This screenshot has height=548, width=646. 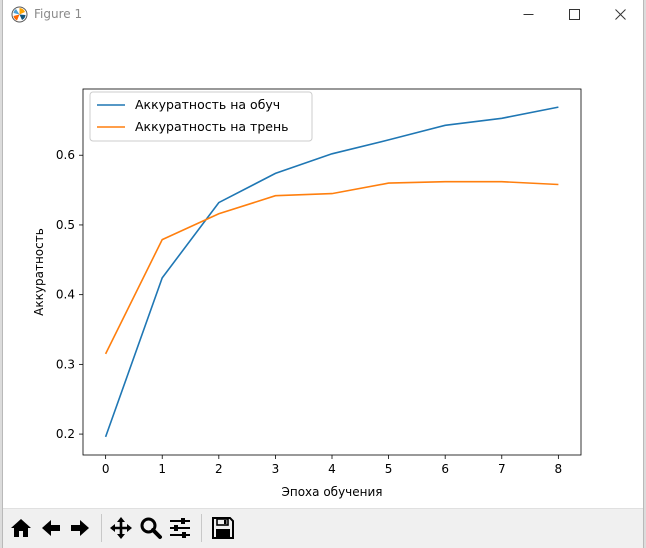 I want to click on forward-button, so click(x=80, y=528).